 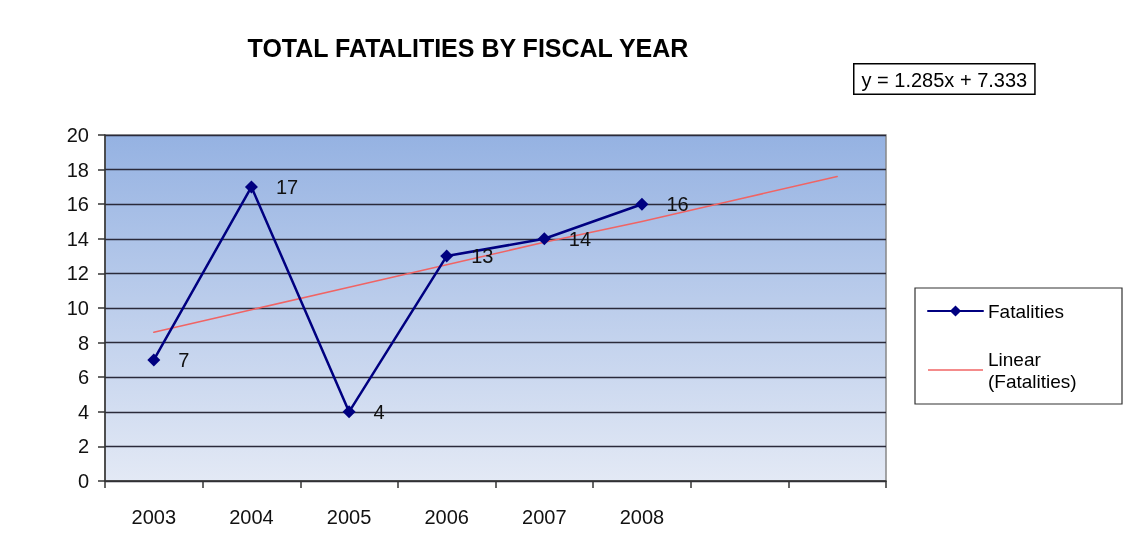 What do you see at coordinates (446, 517) in the screenshot?
I see `x-tick-label: 2006` at bounding box center [446, 517].